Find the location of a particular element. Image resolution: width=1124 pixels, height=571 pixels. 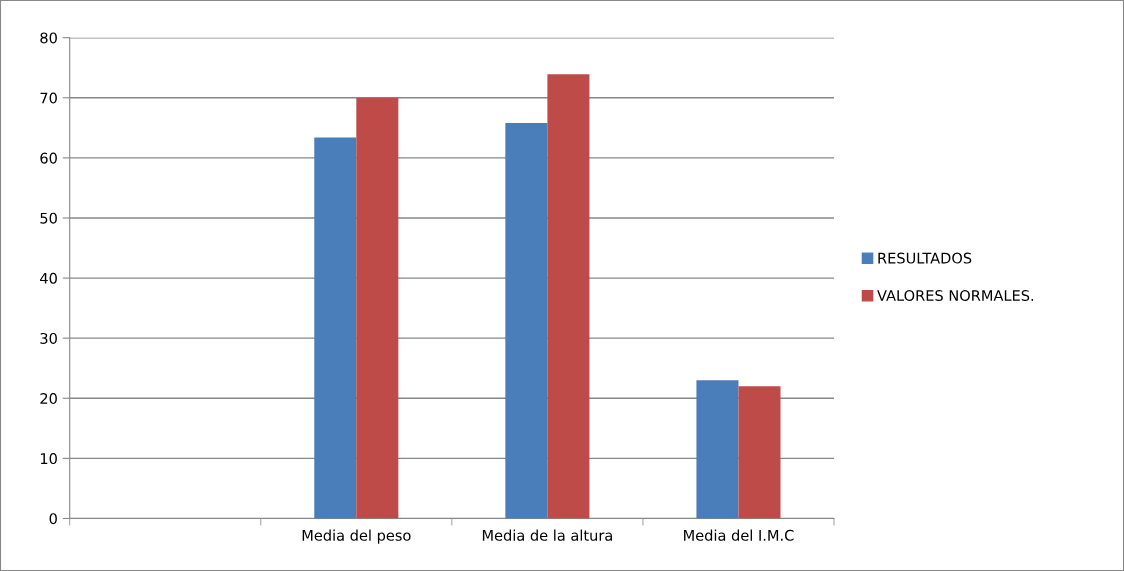

x-tick-label: Media de la altura is located at coordinates (547, 535).